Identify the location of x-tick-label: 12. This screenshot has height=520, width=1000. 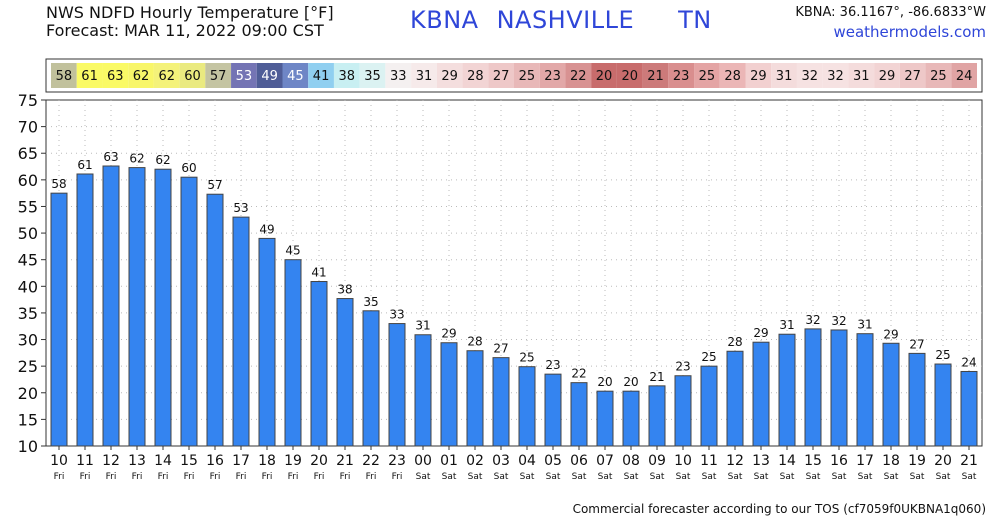
(111, 461).